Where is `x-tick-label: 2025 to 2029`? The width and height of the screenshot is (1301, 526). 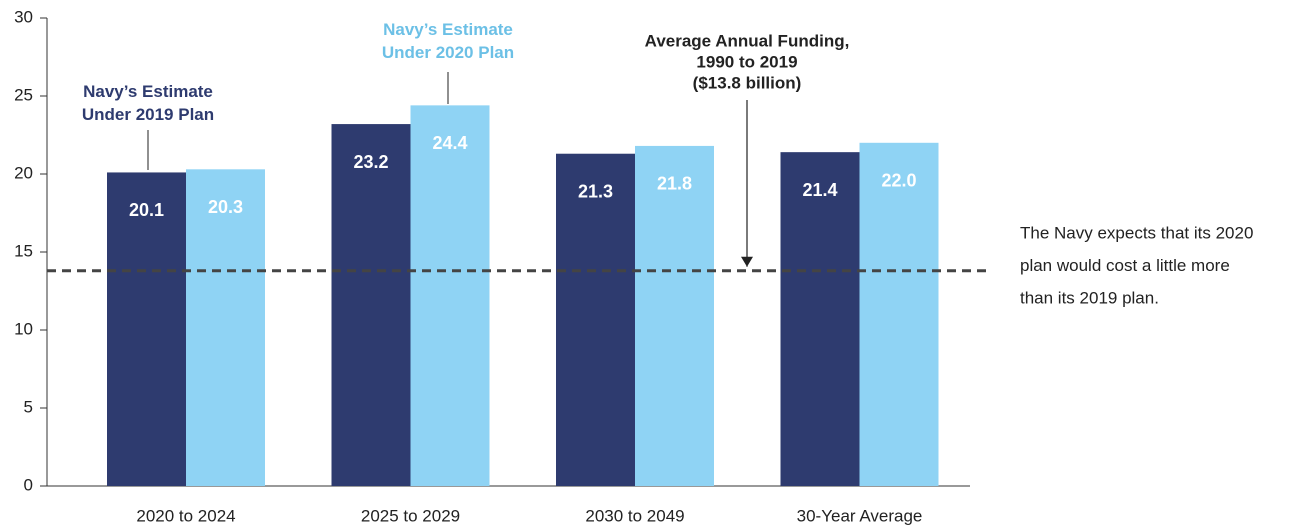
x-tick-label: 2025 to 2029 is located at coordinates (410, 515).